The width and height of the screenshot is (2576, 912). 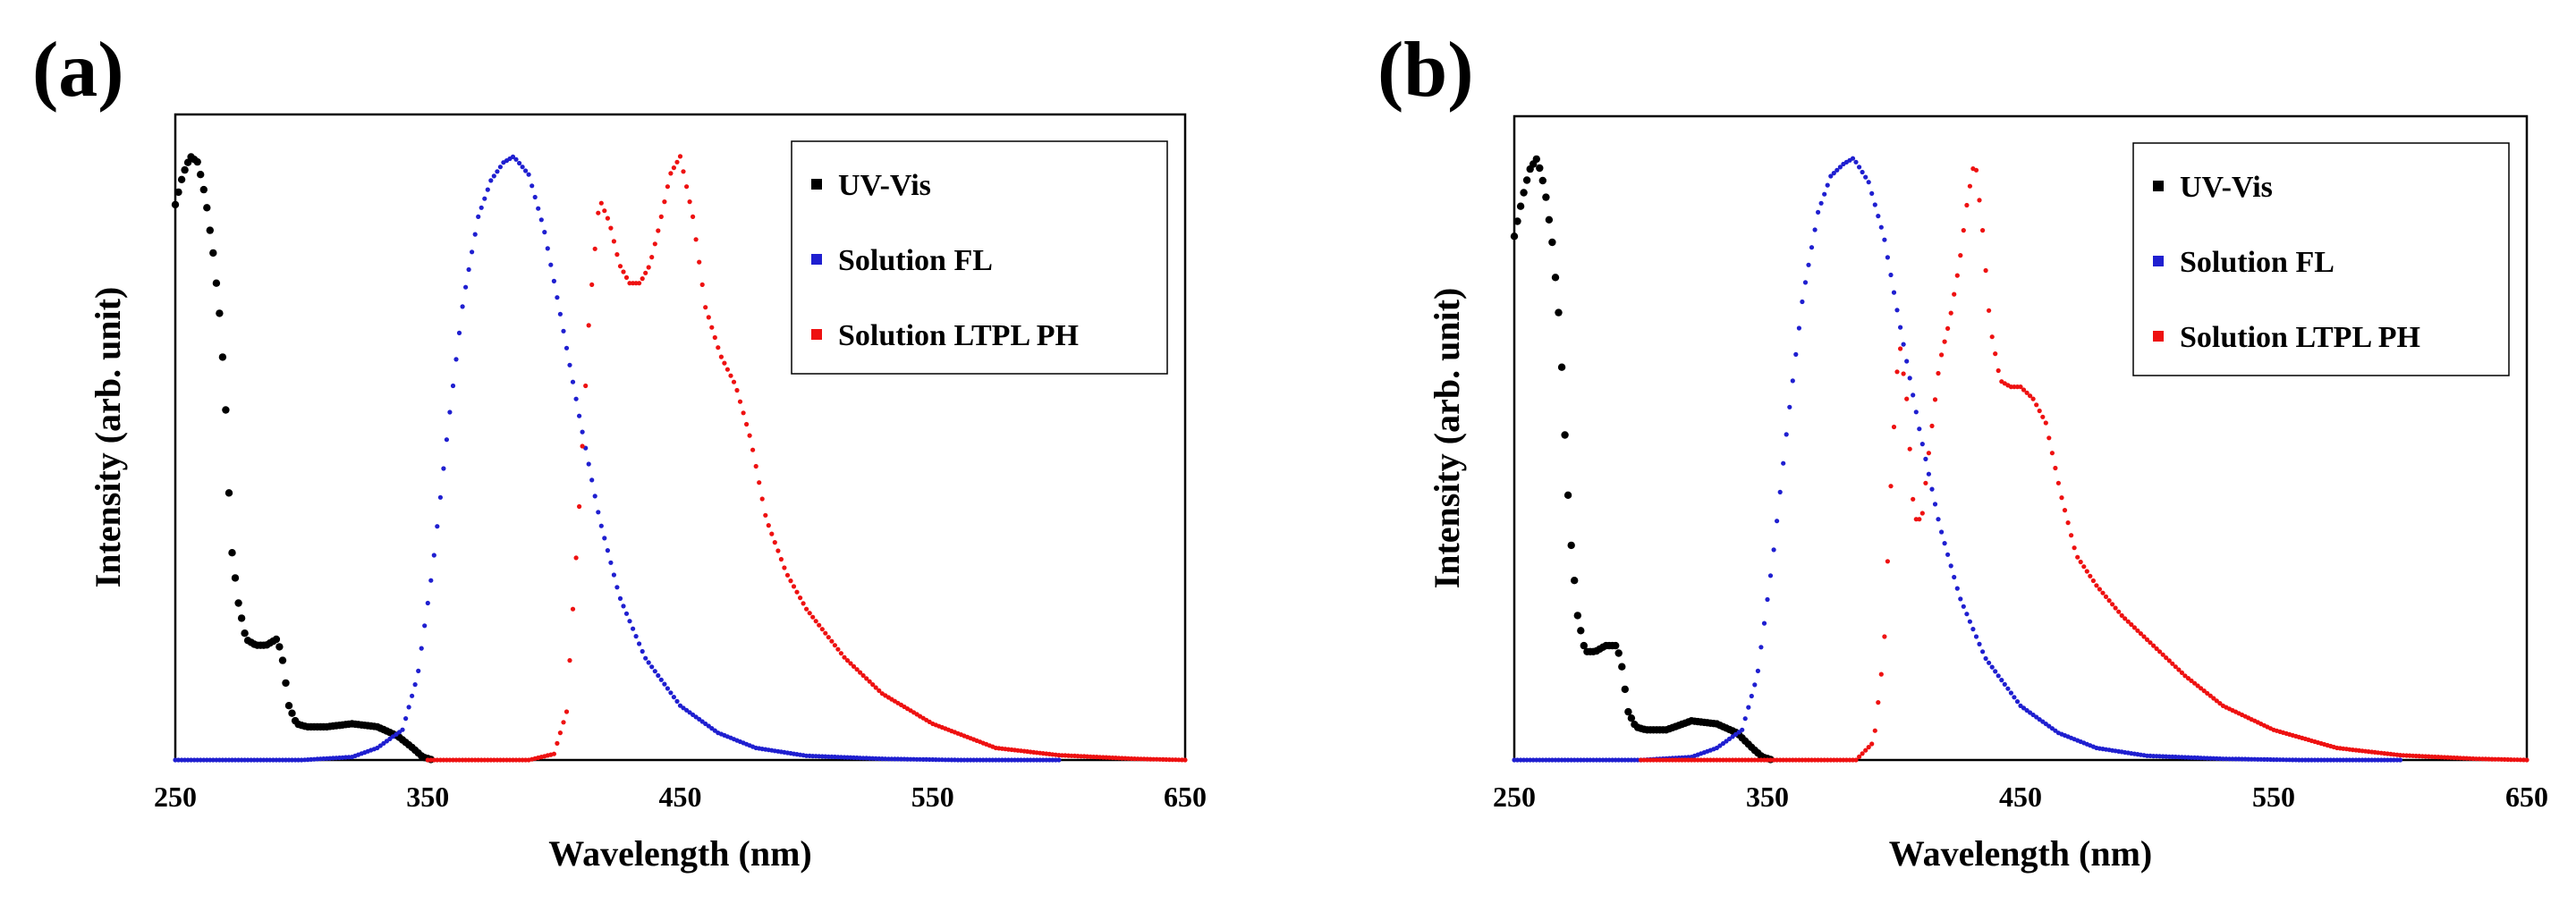 What do you see at coordinates (2321, 259) in the screenshot?
I see `legend: UV-Vis Solution FL Solution LTPL PH` at bounding box center [2321, 259].